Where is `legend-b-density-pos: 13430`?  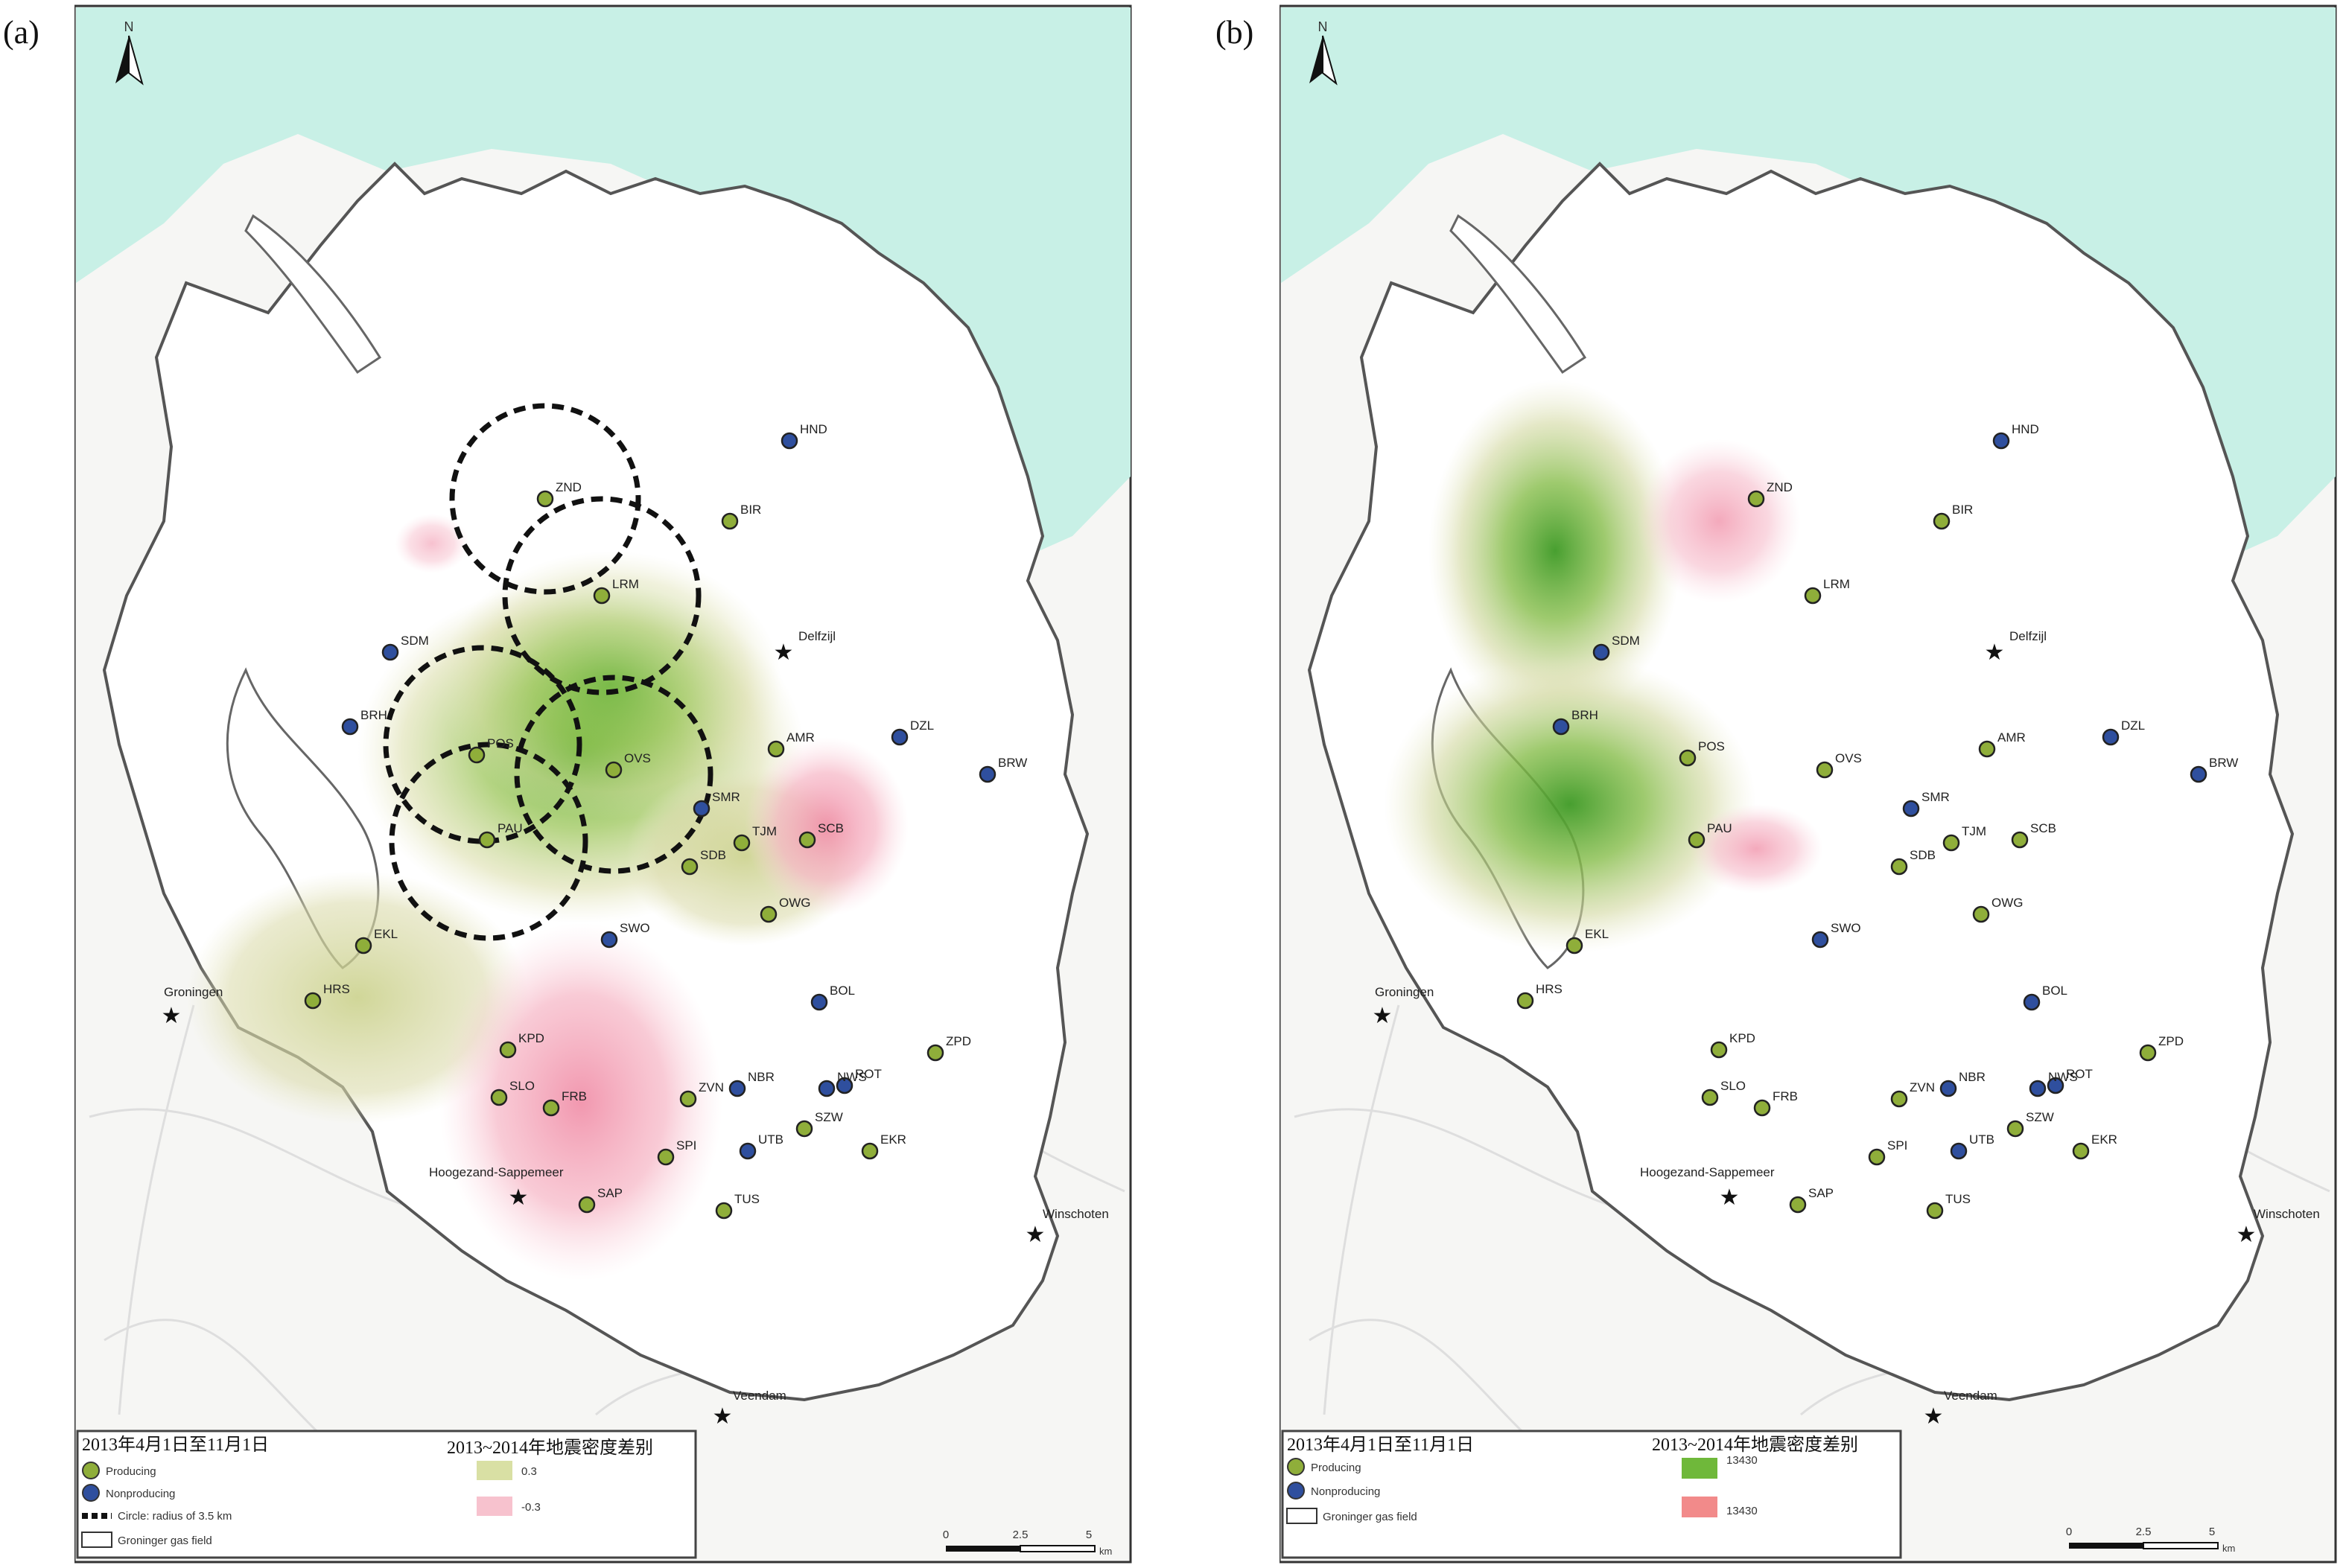 legend-b-density-pos: 13430 is located at coordinates (1742, 1460).